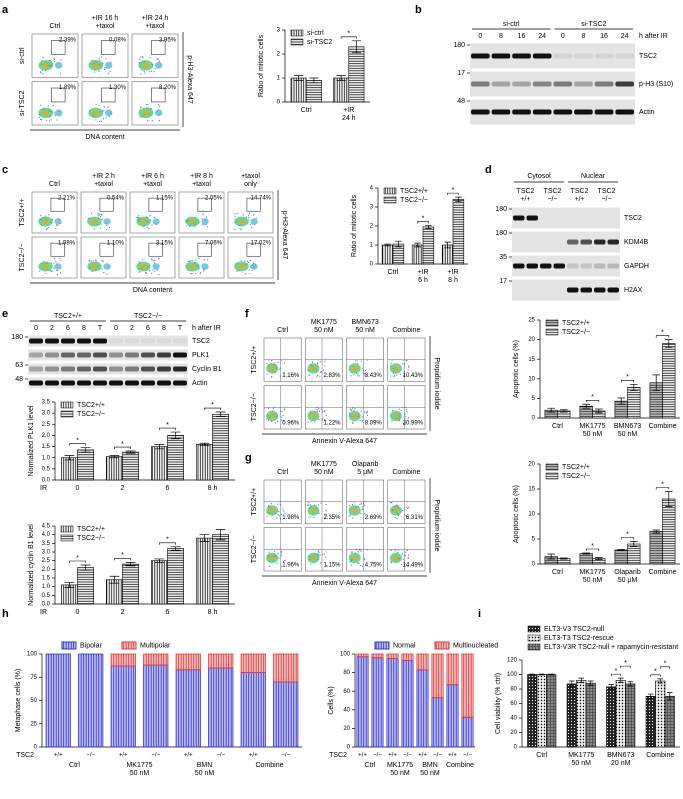 Image resolution: width=683 pixels, height=799 pixels. Describe the element at coordinates (513, 719) in the screenshot. I see `y-tick-label: 40` at that location.